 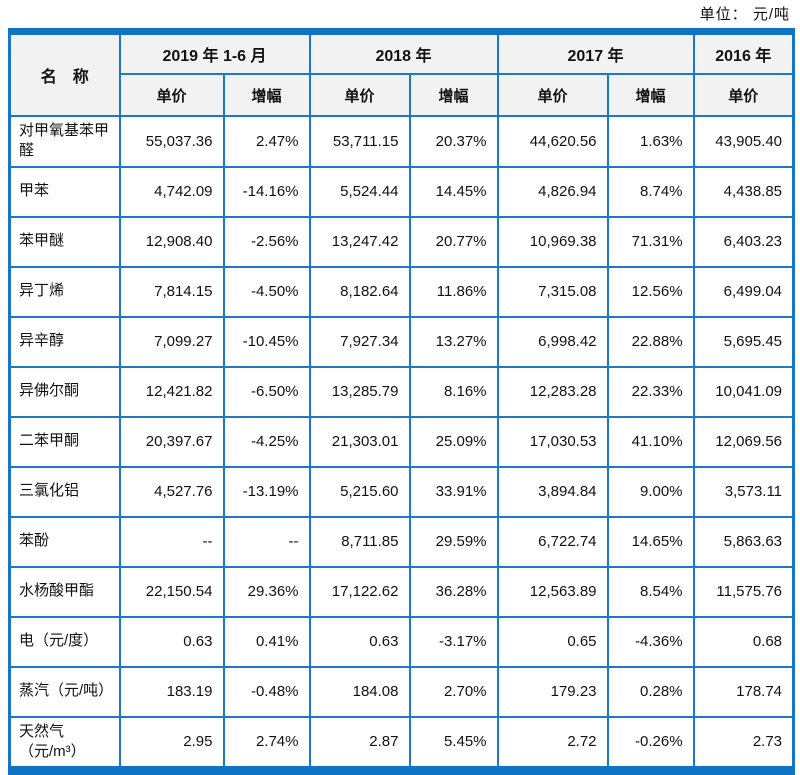 I want to click on value-cell: 5,863.63, so click(x=743, y=541).